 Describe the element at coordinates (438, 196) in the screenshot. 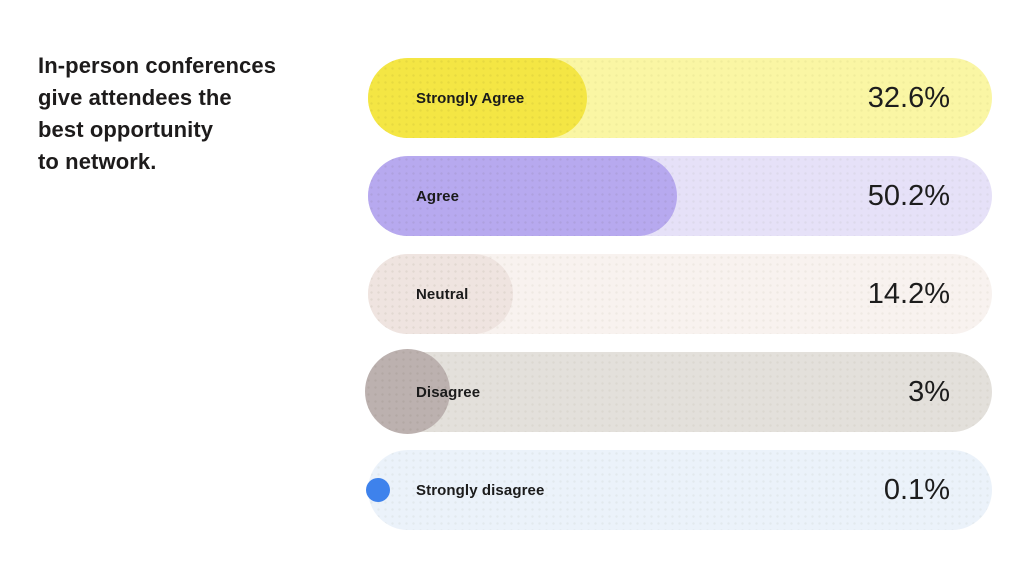

I see `bar-label: Agree` at that location.